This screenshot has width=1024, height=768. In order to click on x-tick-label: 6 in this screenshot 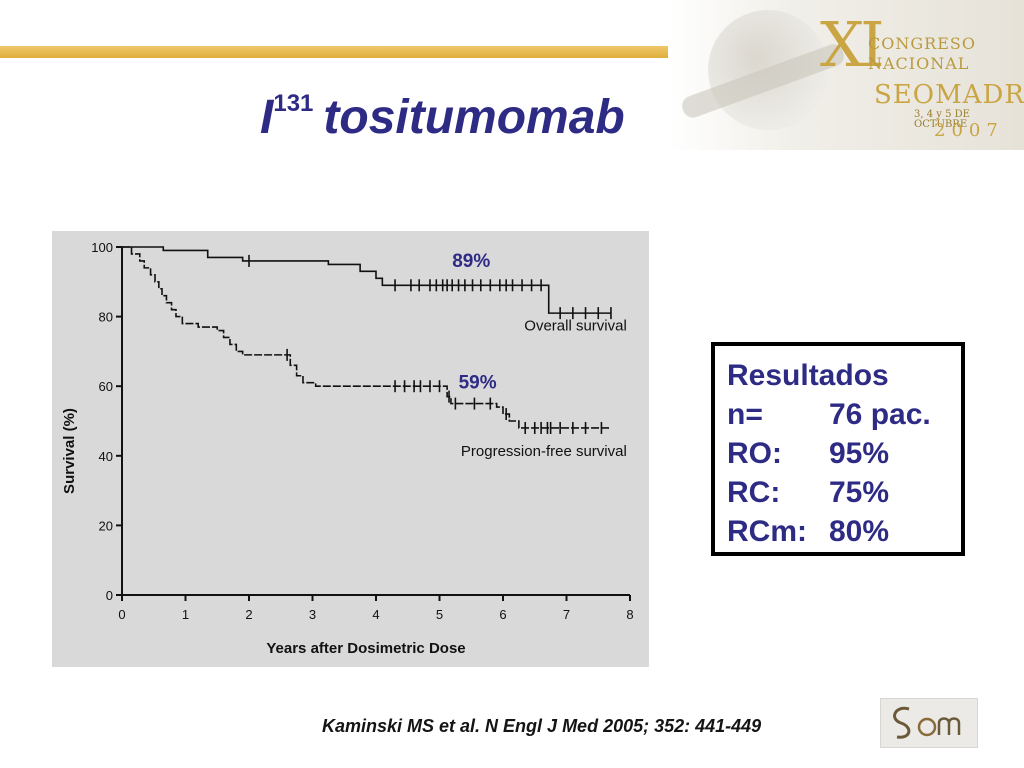, I will do `click(502, 614)`.